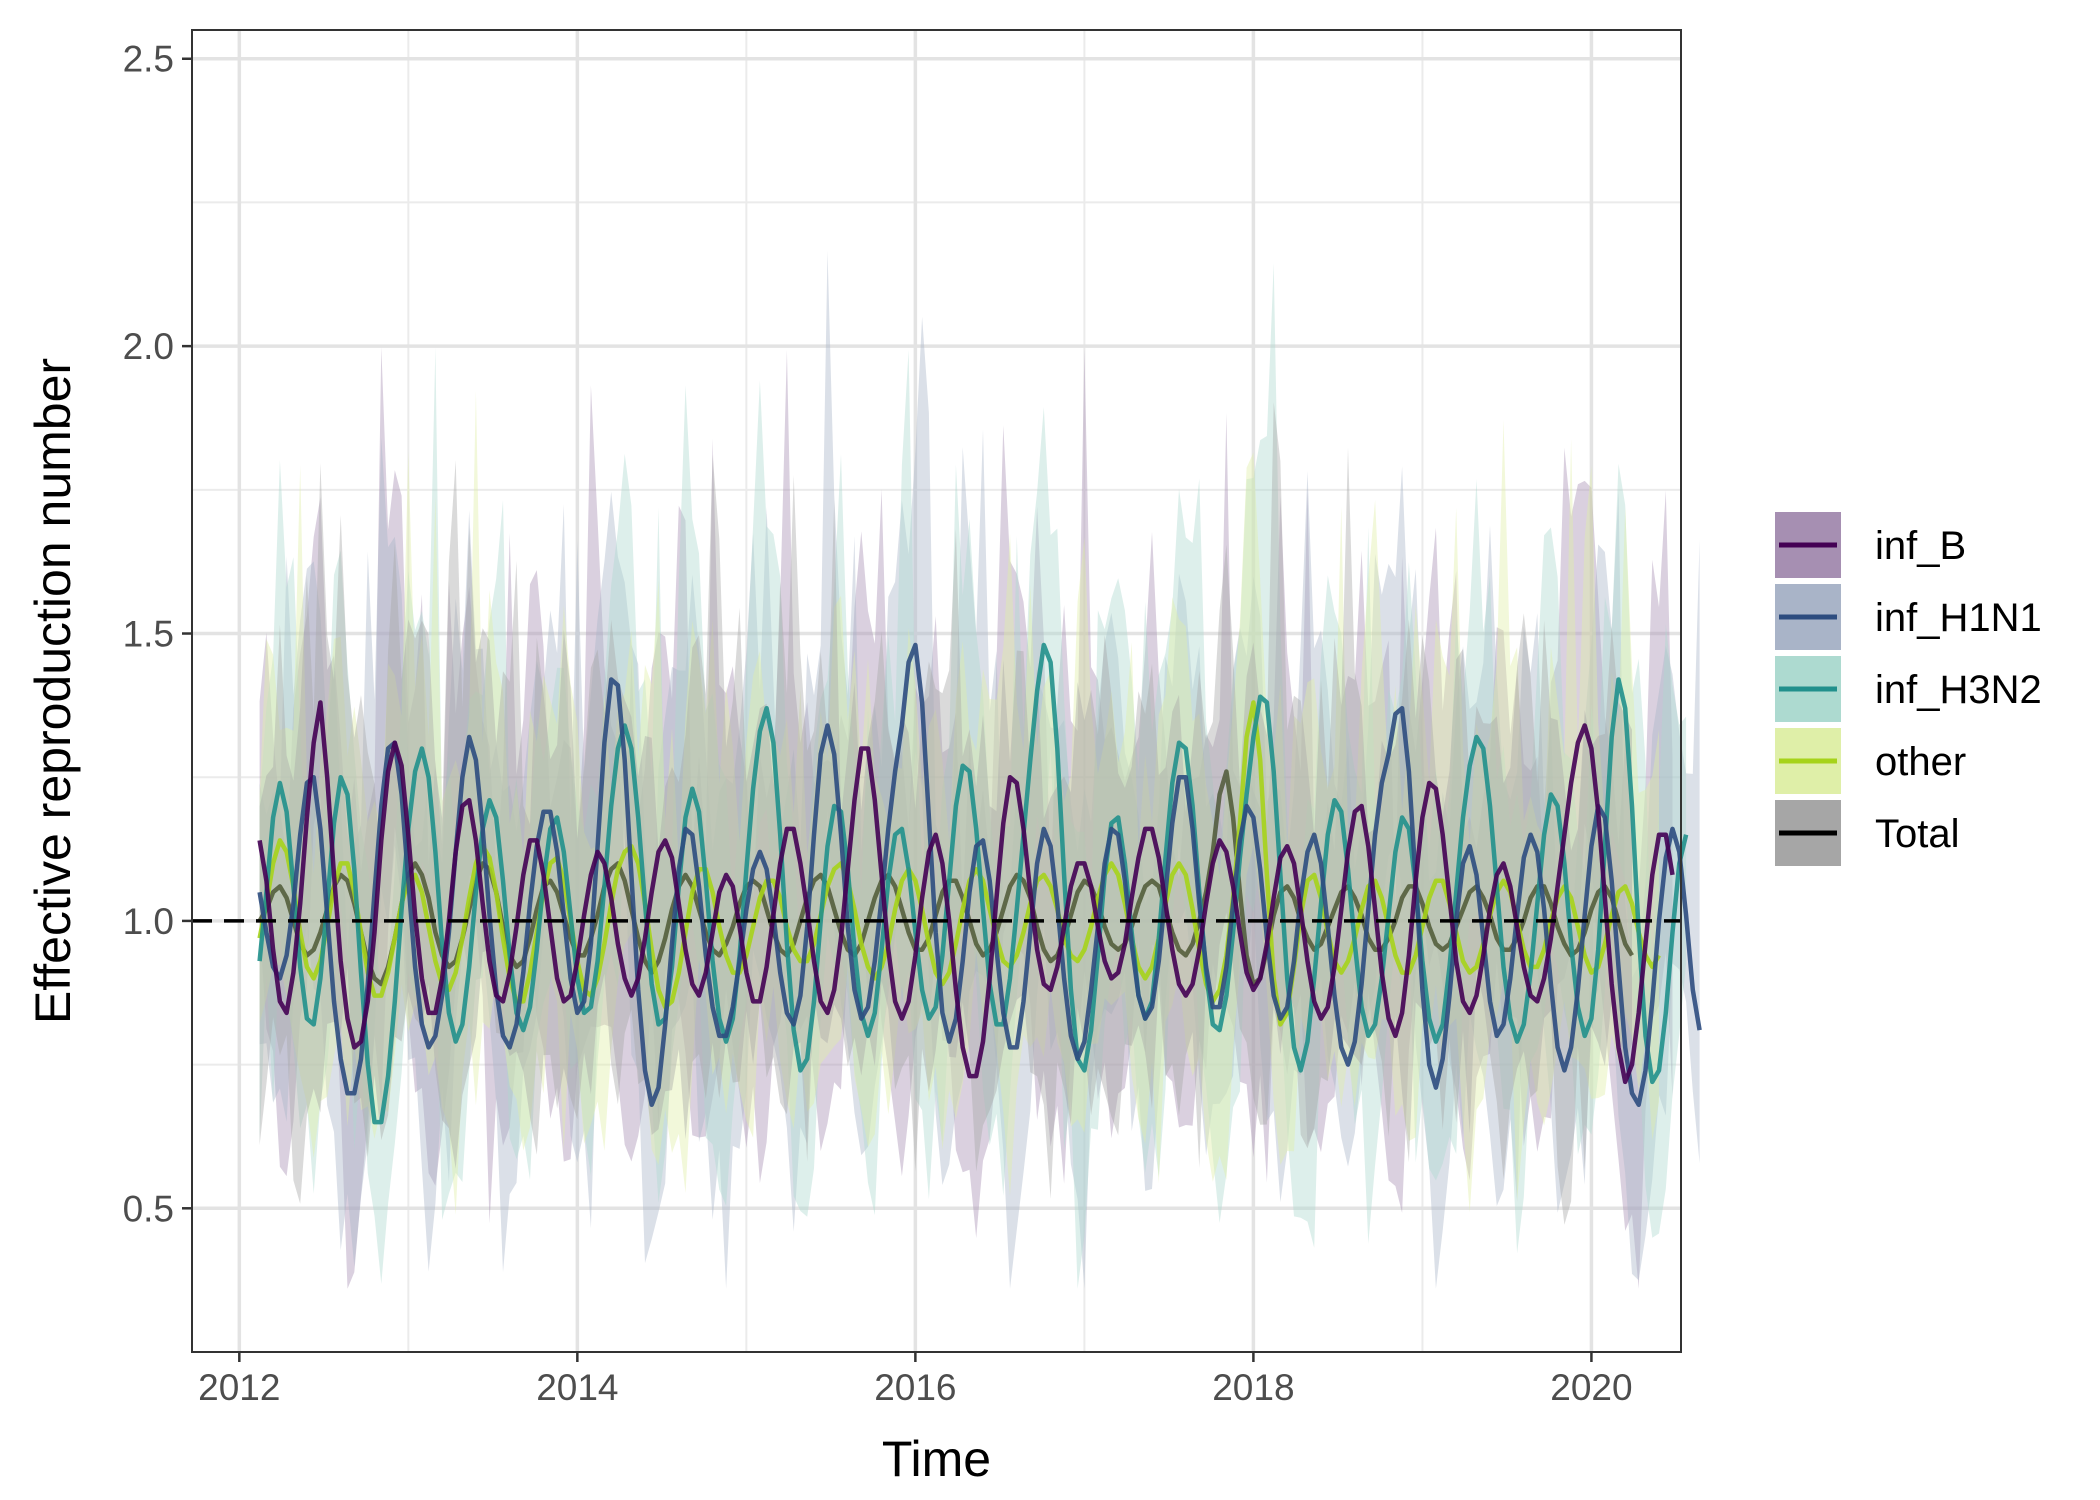 Image resolution: width=2100 pixels, height=1500 pixels. Describe the element at coordinates (1958, 618) in the screenshot. I see `legend-label-inf_H1N1: inf_H1N1` at that location.